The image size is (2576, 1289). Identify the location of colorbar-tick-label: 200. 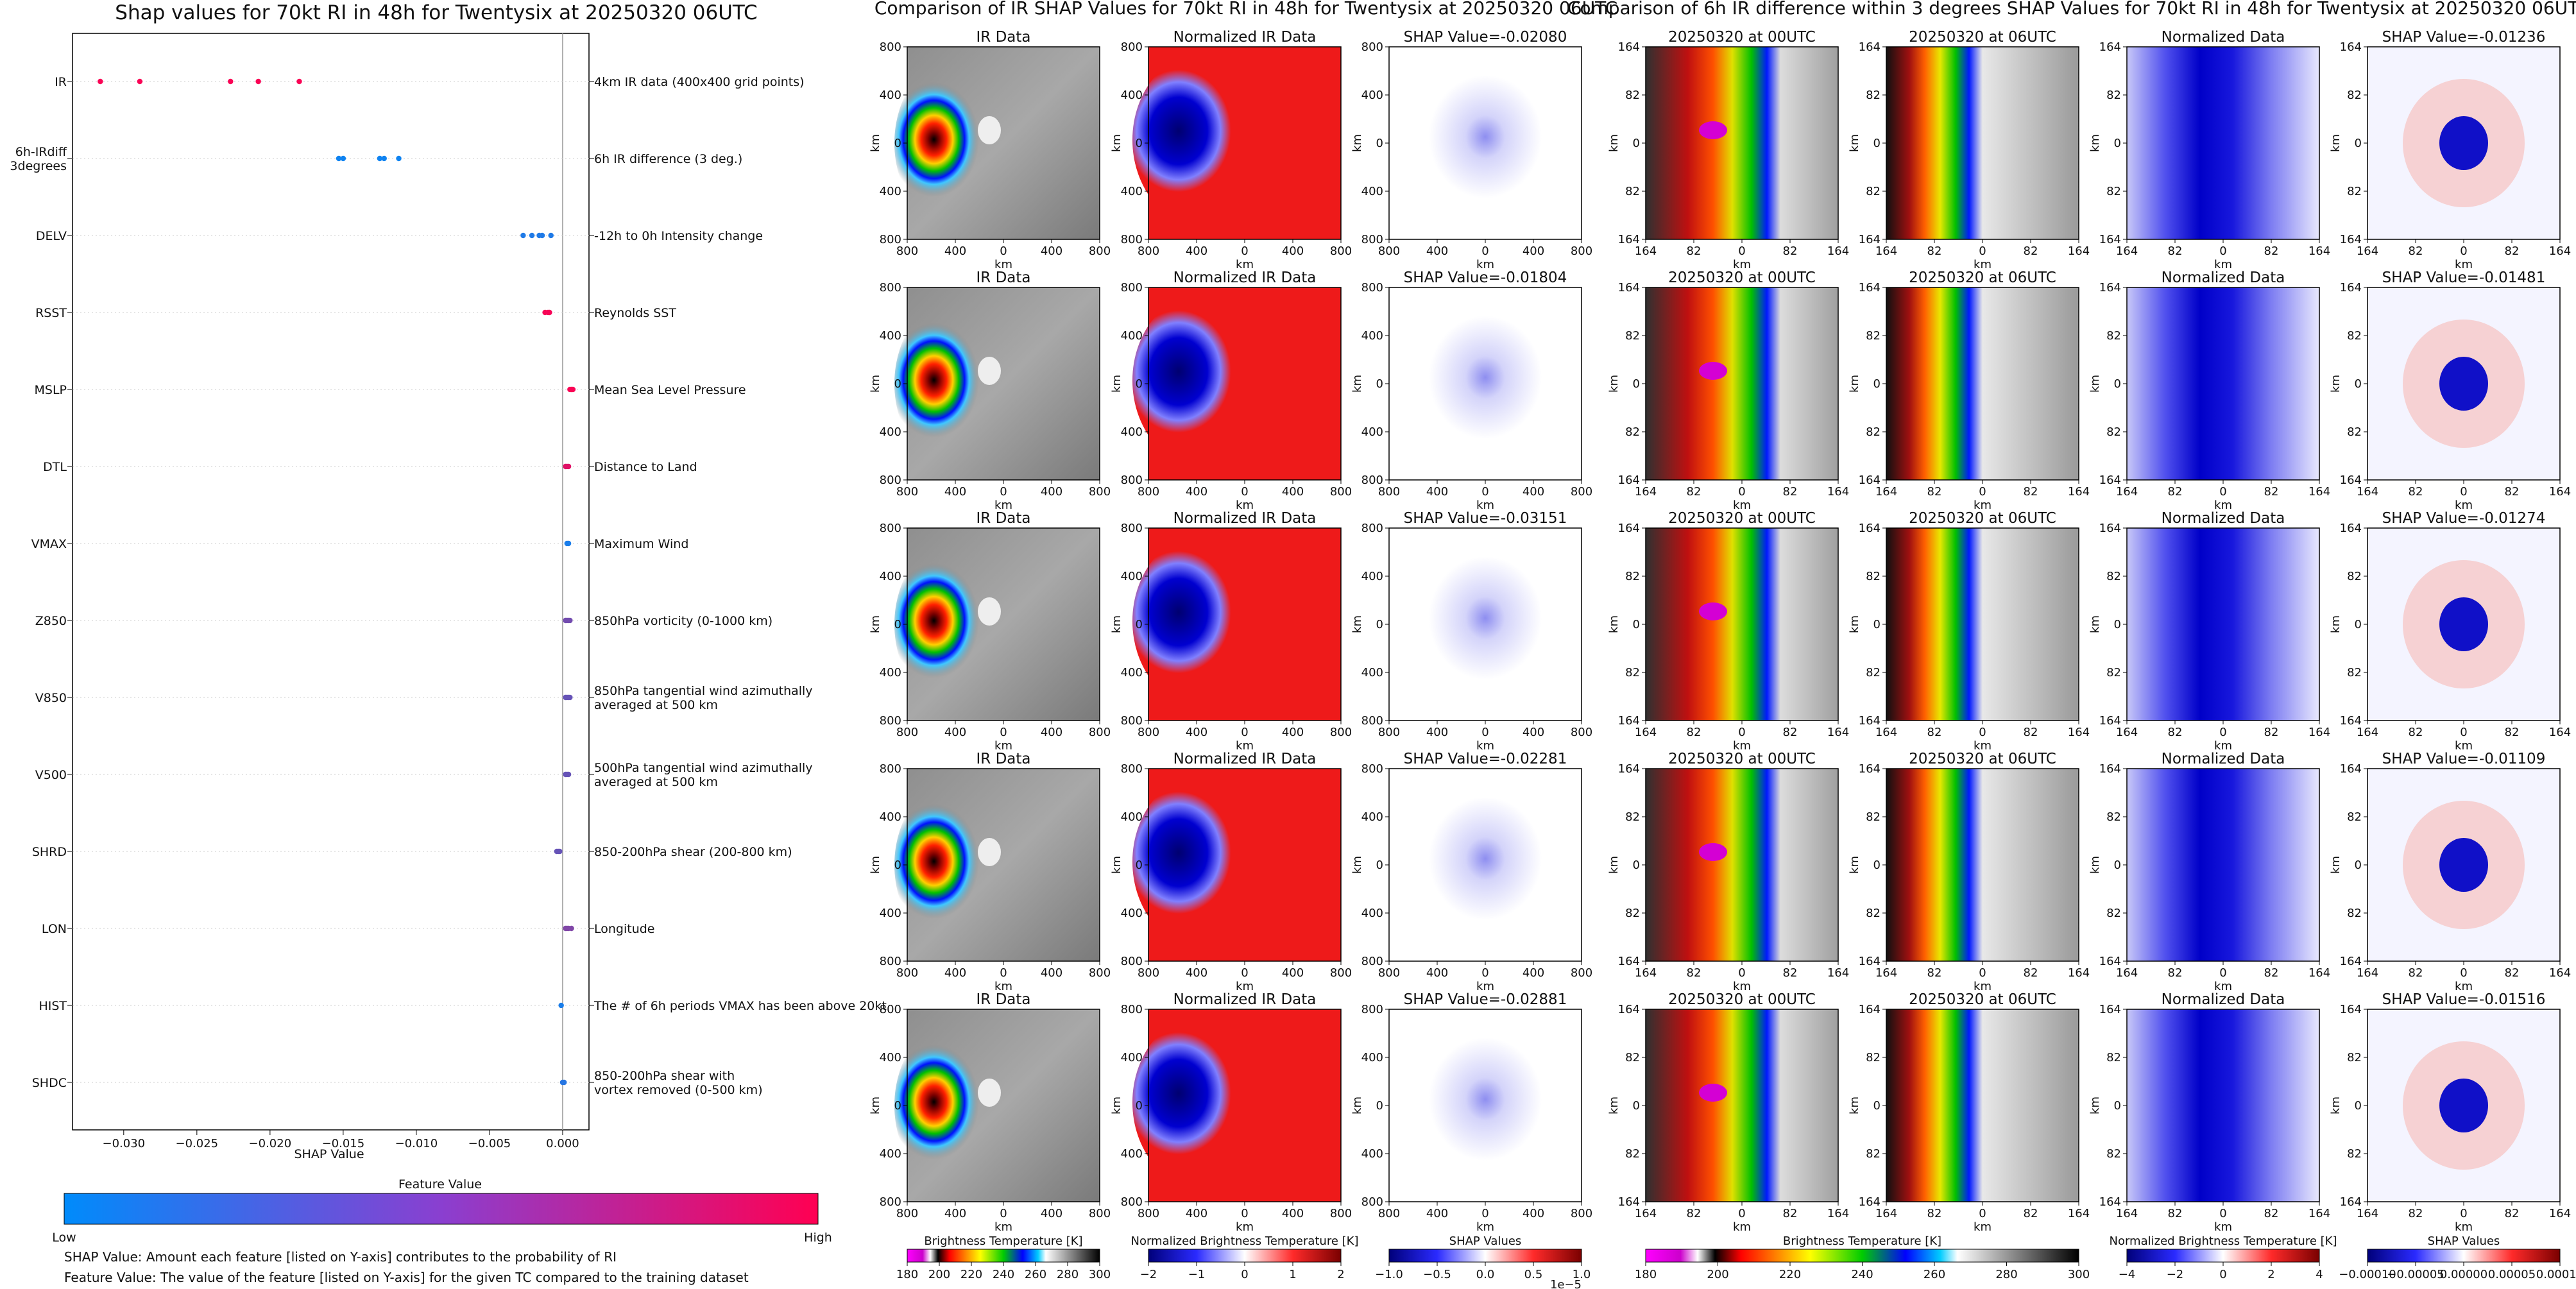
(1717, 1274).